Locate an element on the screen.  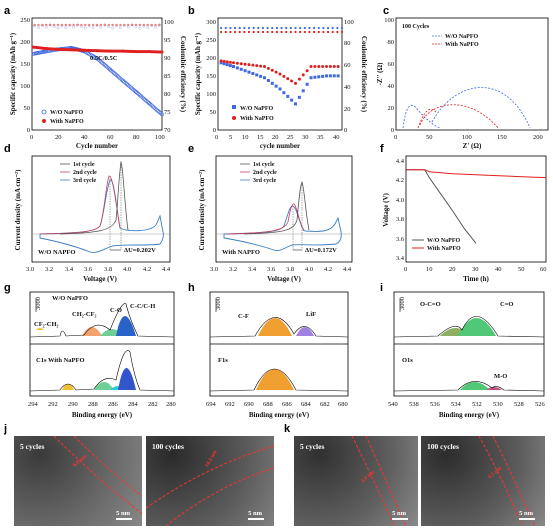
chart-g-scale: 3000 is located at coordinates (38, 303).